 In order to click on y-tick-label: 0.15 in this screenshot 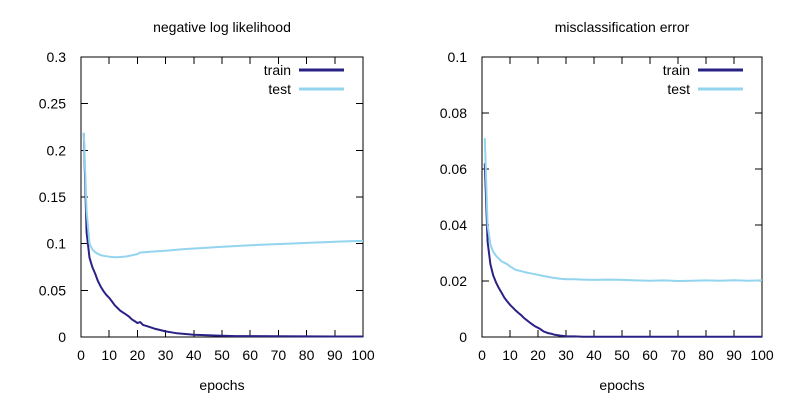, I will do `click(52, 197)`.